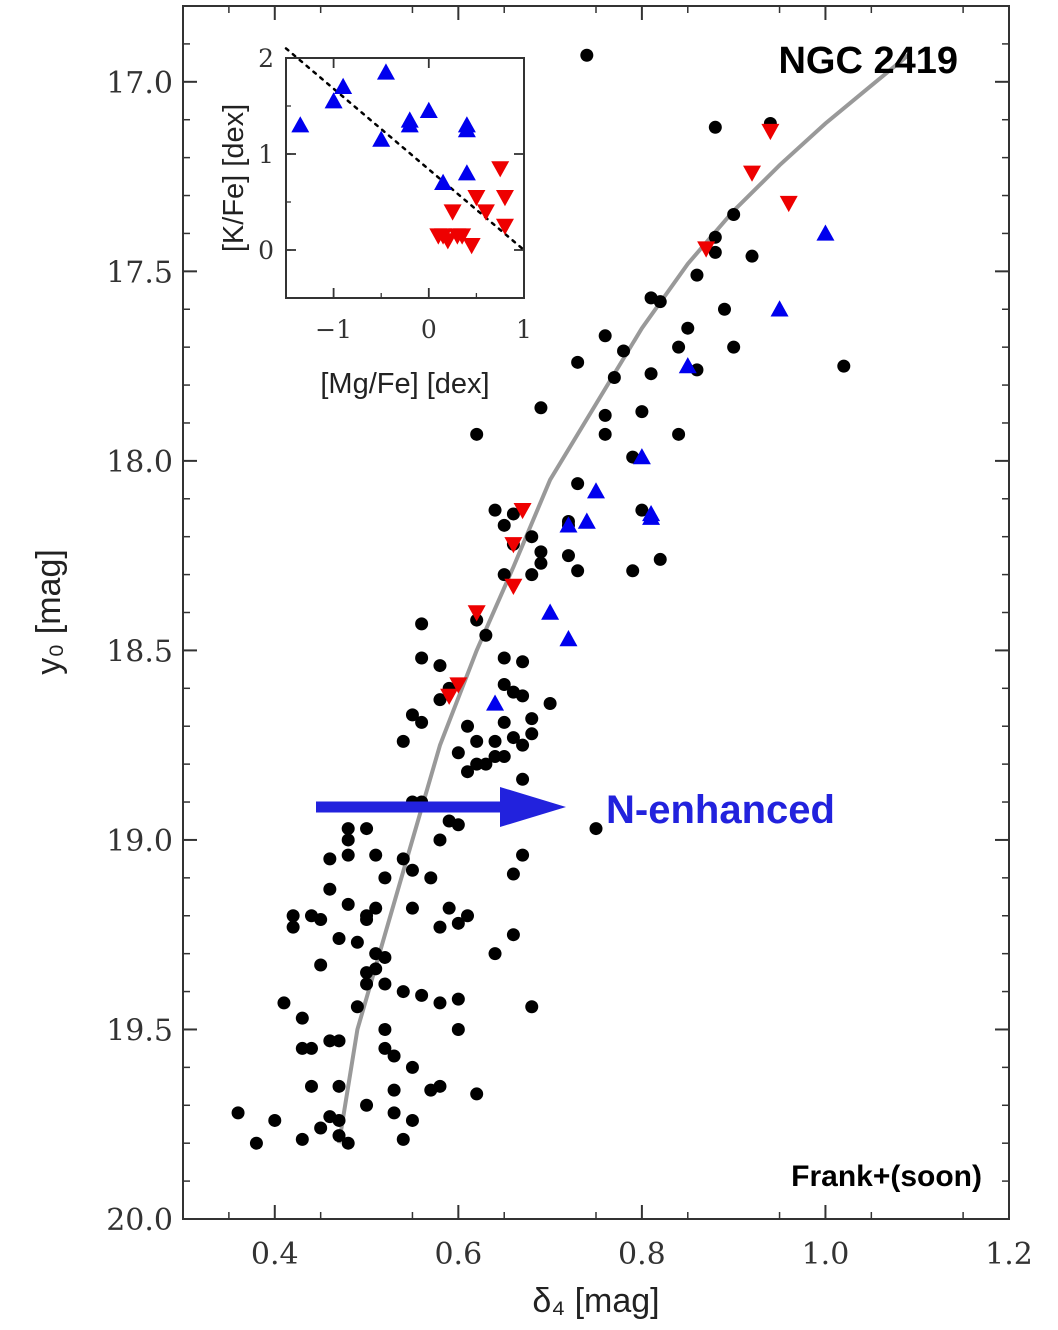 The width and height of the screenshot is (1058, 1330). What do you see at coordinates (266, 154) in the screenshot?
I see `inset-y-tick-label: 1` at bounding box center [266, 154].